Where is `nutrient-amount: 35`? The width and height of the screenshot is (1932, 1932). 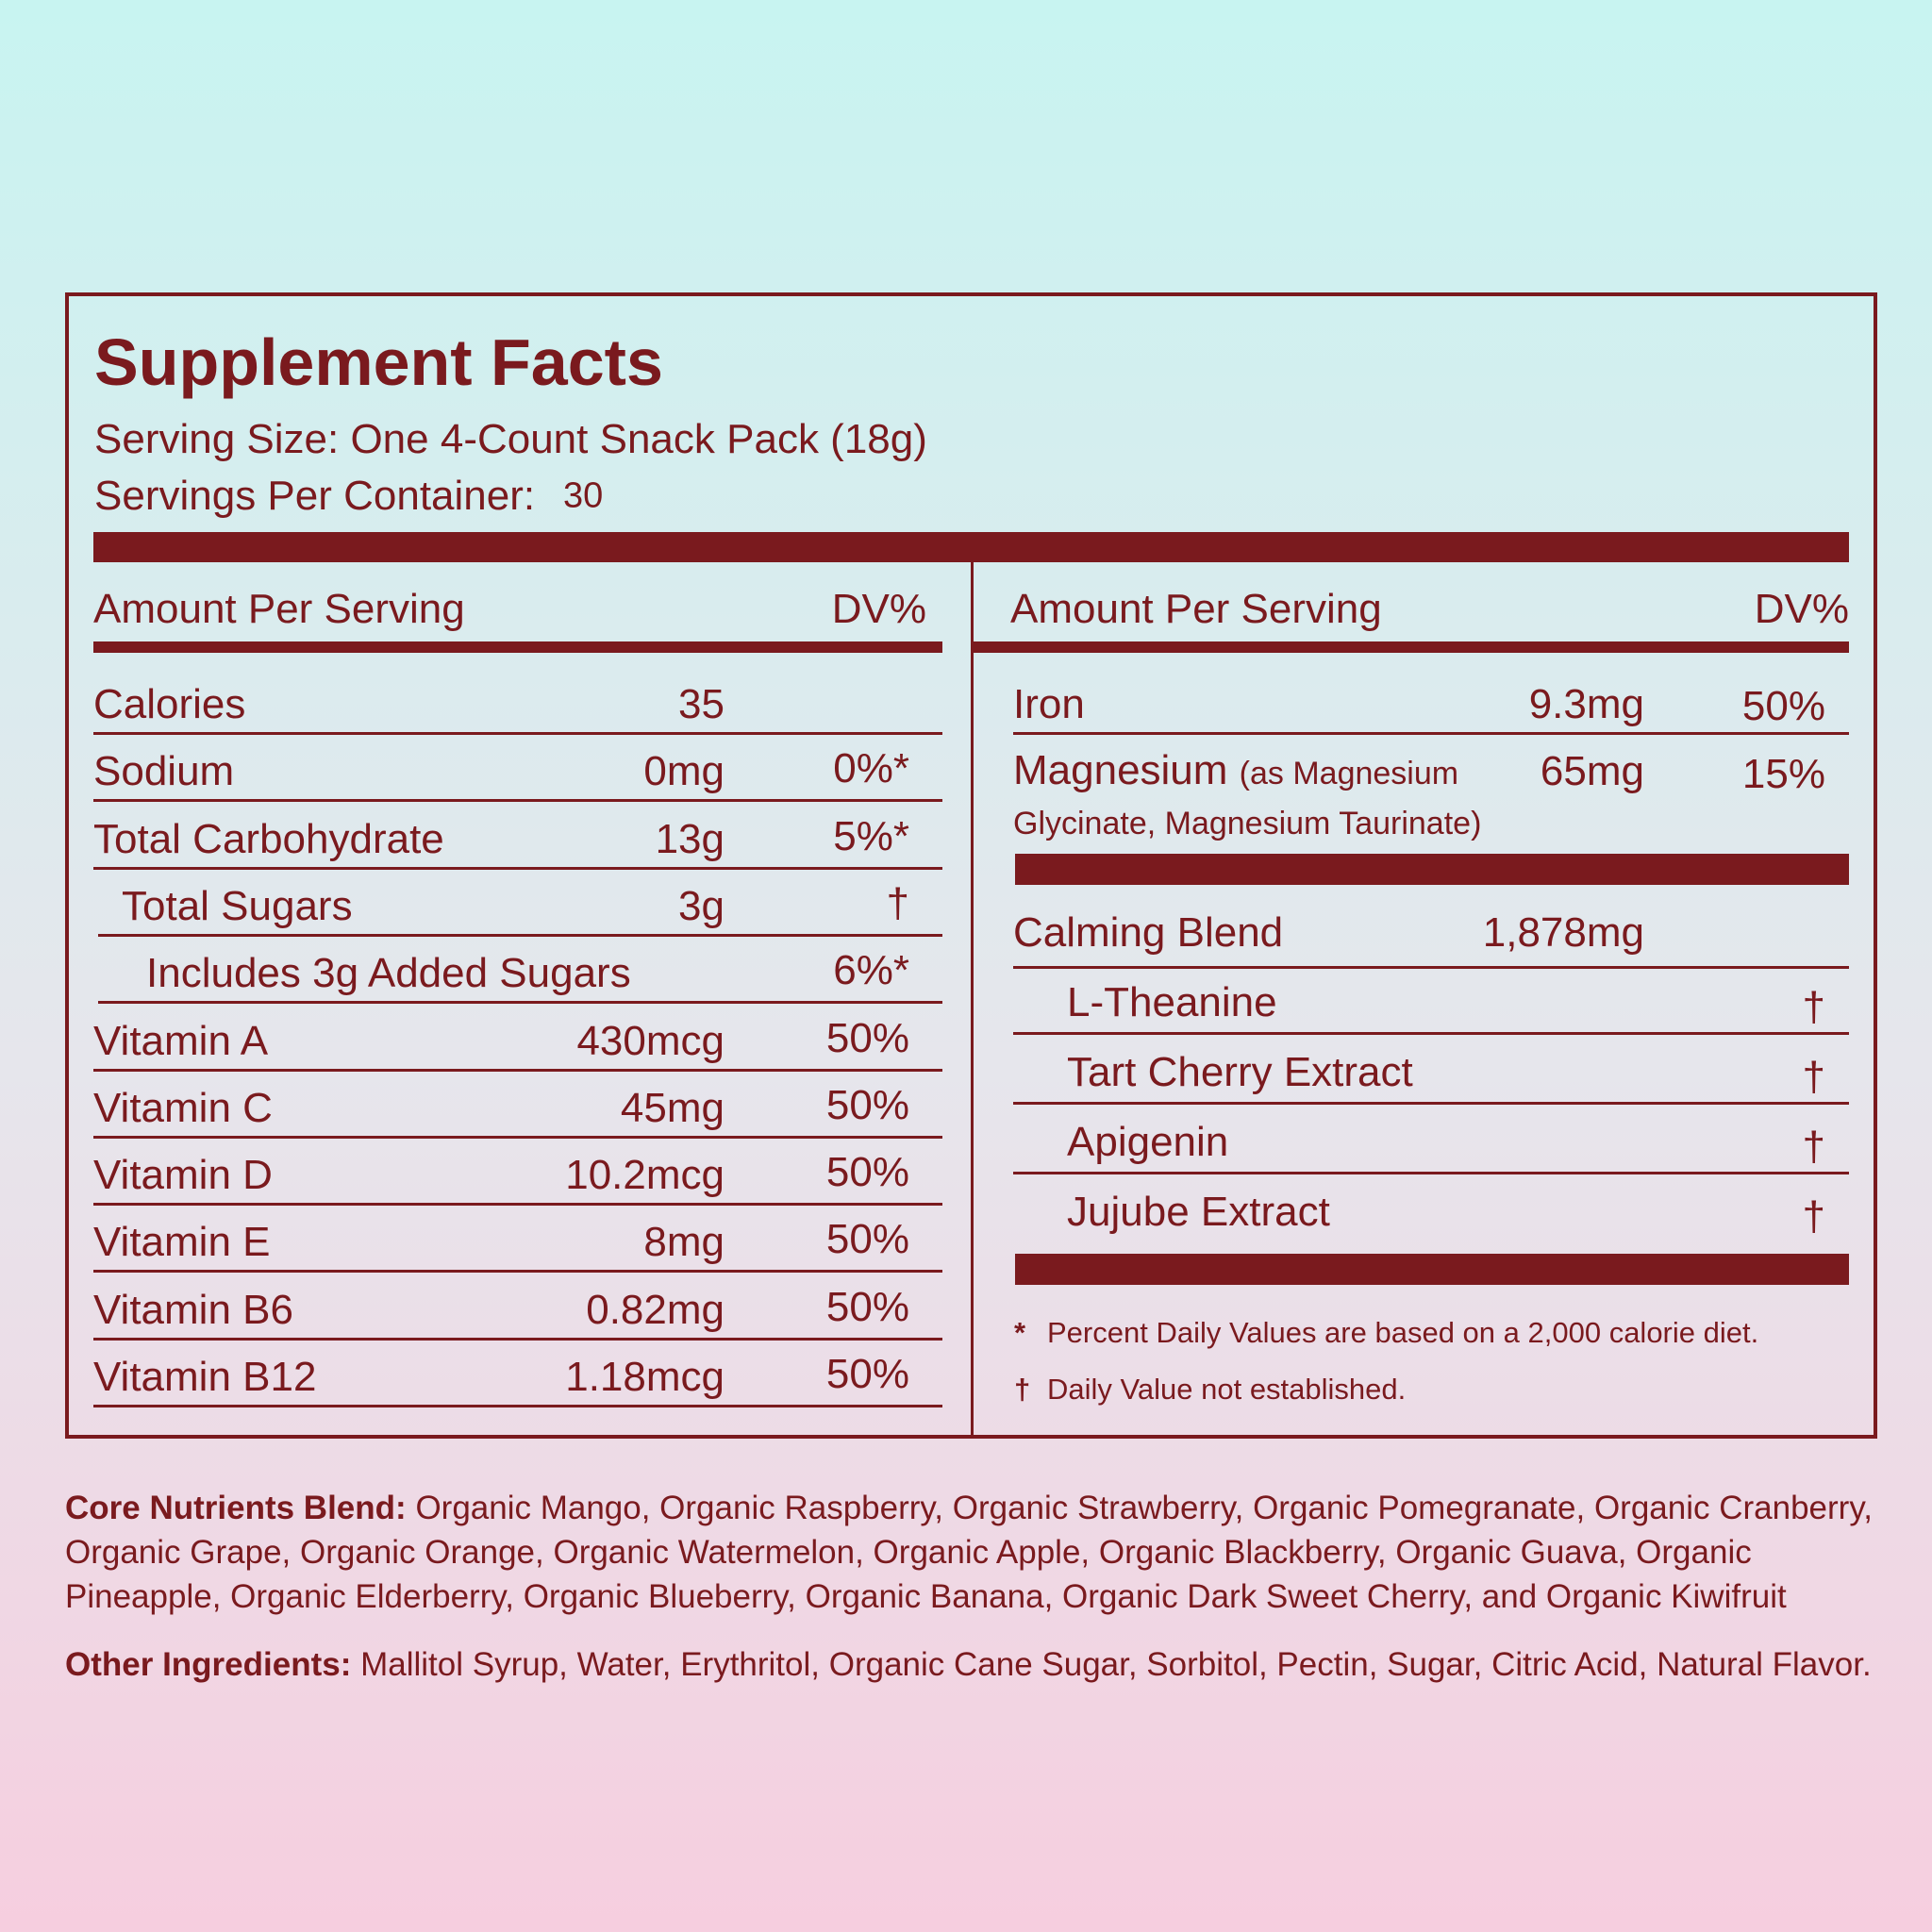
nutrient-amount: 35 is located at coordinates (701, 704).